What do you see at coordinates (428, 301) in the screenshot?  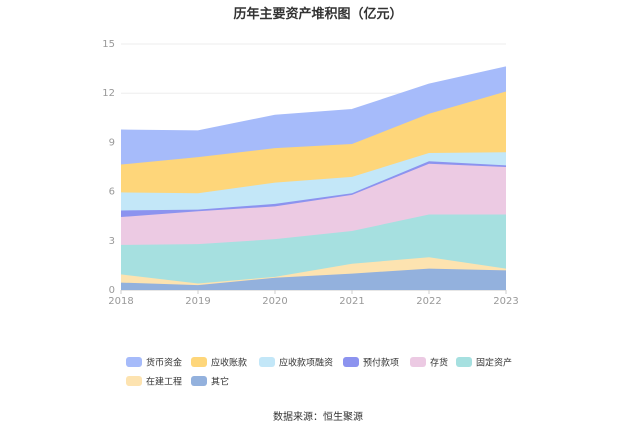 I see `x-tick-label: 2022` at bounding box center [428, 301].